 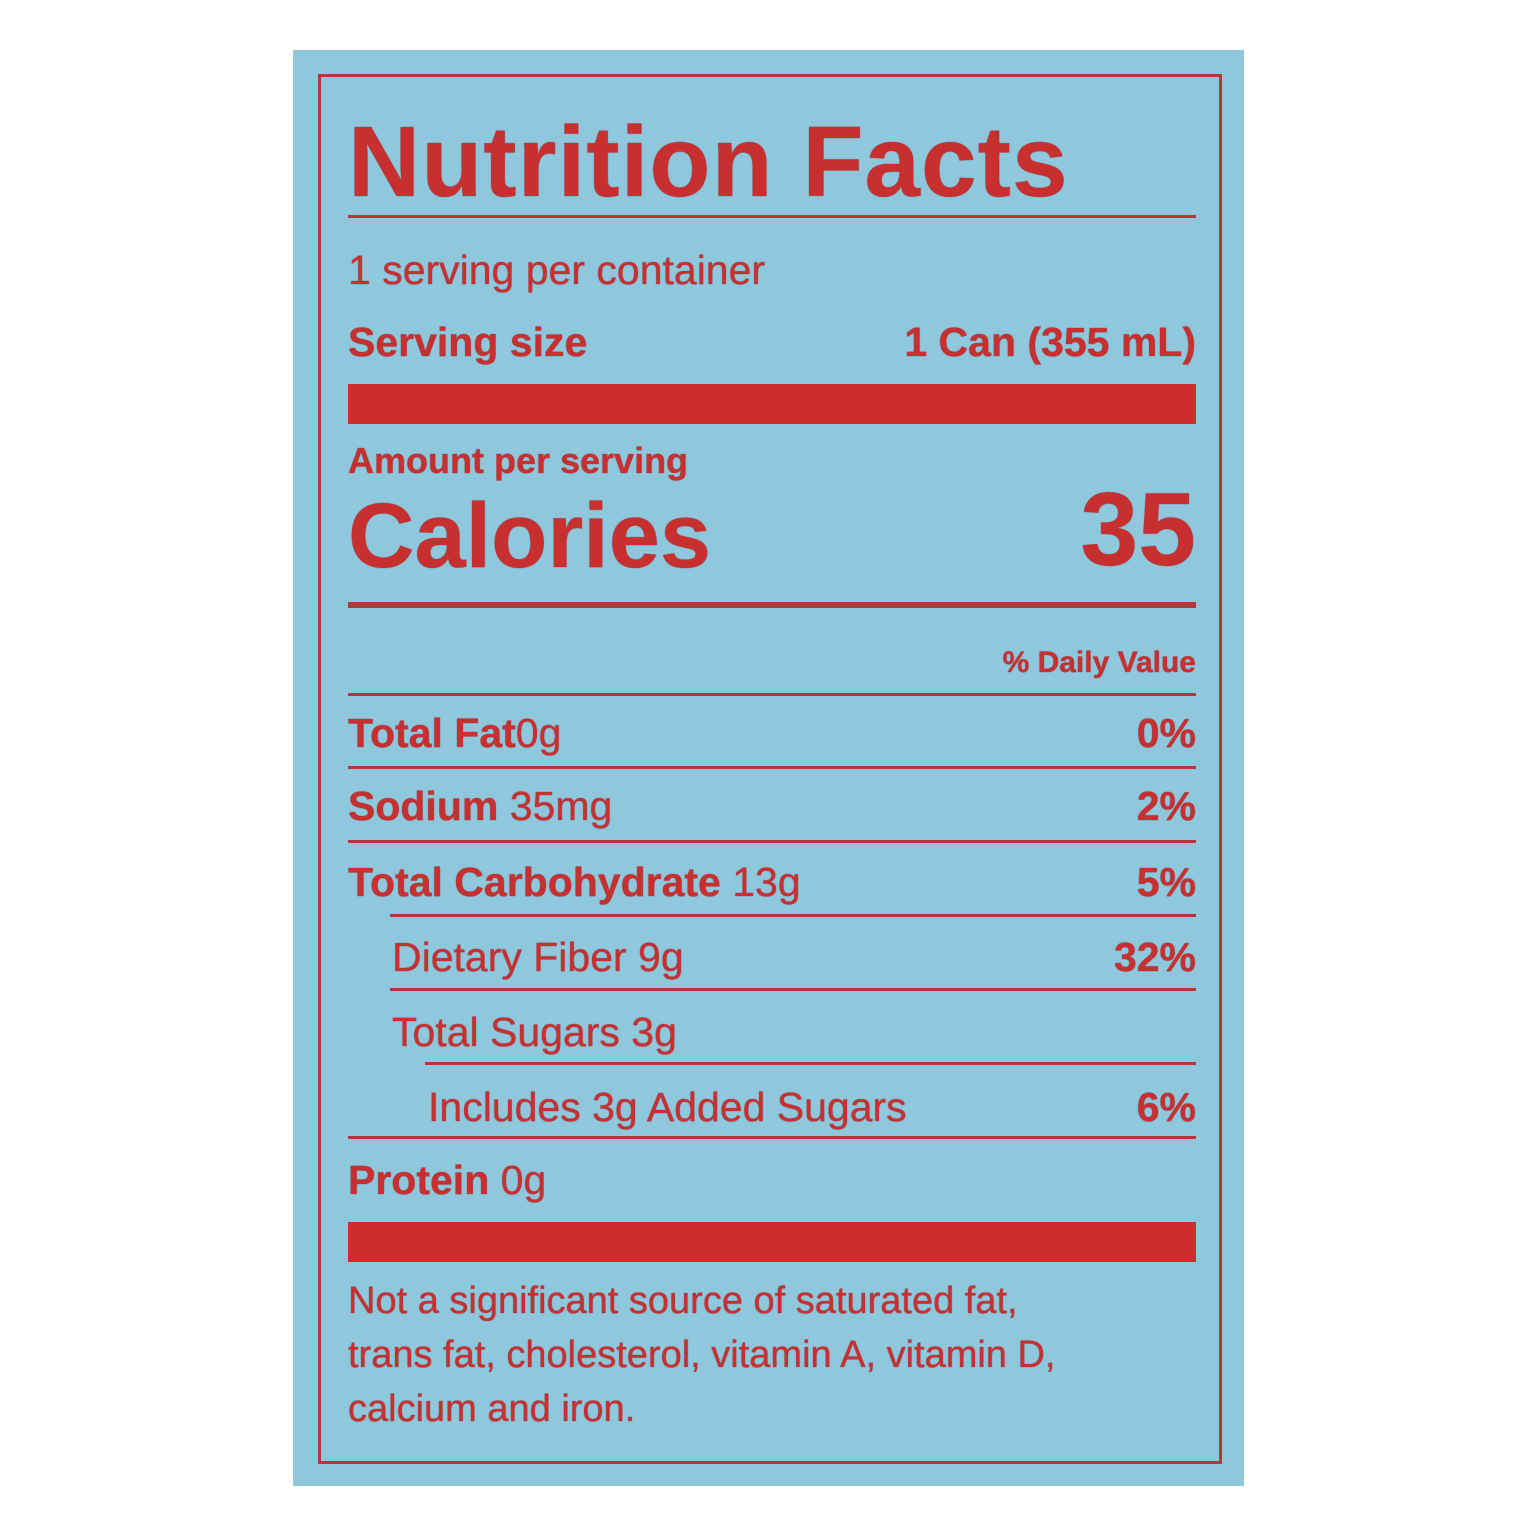 I want to click on serving-size-label: Serving size, so click(x=468, y=342).